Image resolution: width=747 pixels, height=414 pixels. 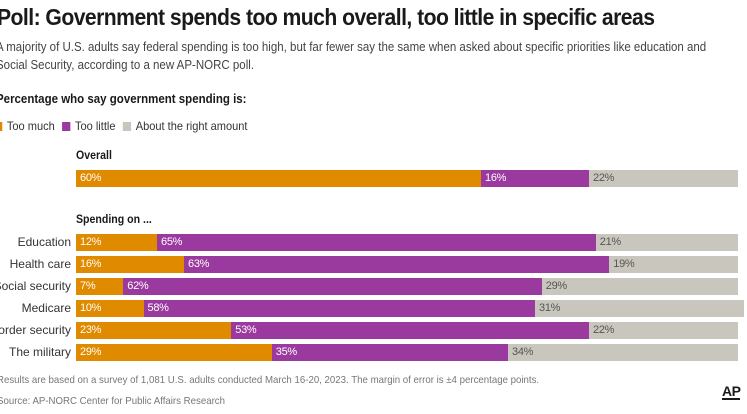 What do you see at coordinates (158, 308) in the screenshot?
I see `data-label-medicare-too-little: 58%` at bounding box center [158, 308].